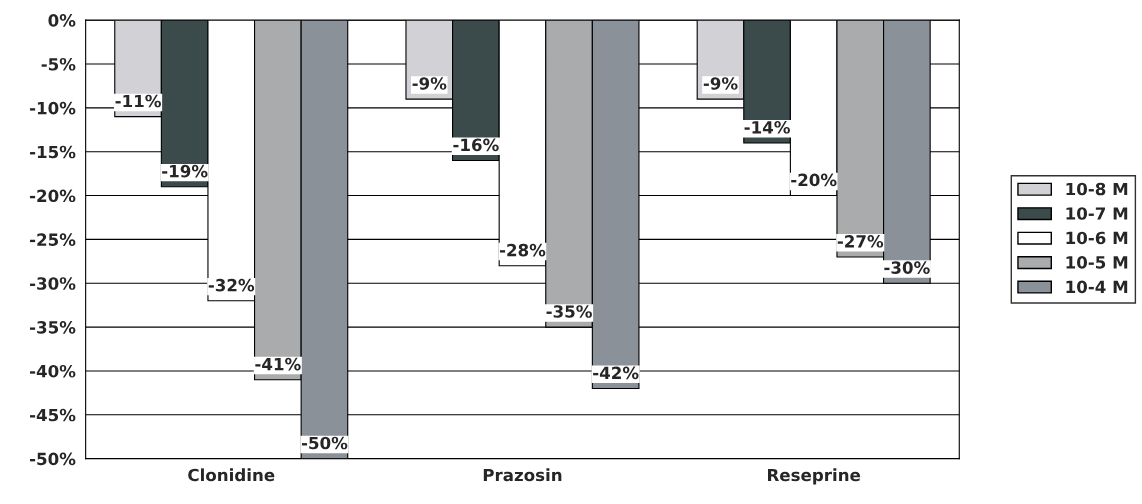  What do you see at coordinates (476, 145) in the screenshot?
I see `data-label: -16%` at bounding box center [476, 145].